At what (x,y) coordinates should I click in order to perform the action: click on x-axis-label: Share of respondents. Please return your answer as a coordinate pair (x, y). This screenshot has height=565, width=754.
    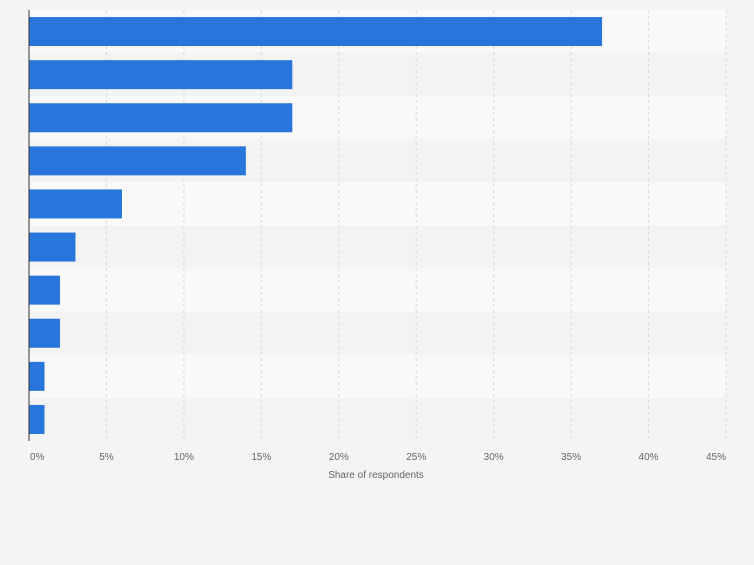
    Looking at the image, I should click on (376, 475).